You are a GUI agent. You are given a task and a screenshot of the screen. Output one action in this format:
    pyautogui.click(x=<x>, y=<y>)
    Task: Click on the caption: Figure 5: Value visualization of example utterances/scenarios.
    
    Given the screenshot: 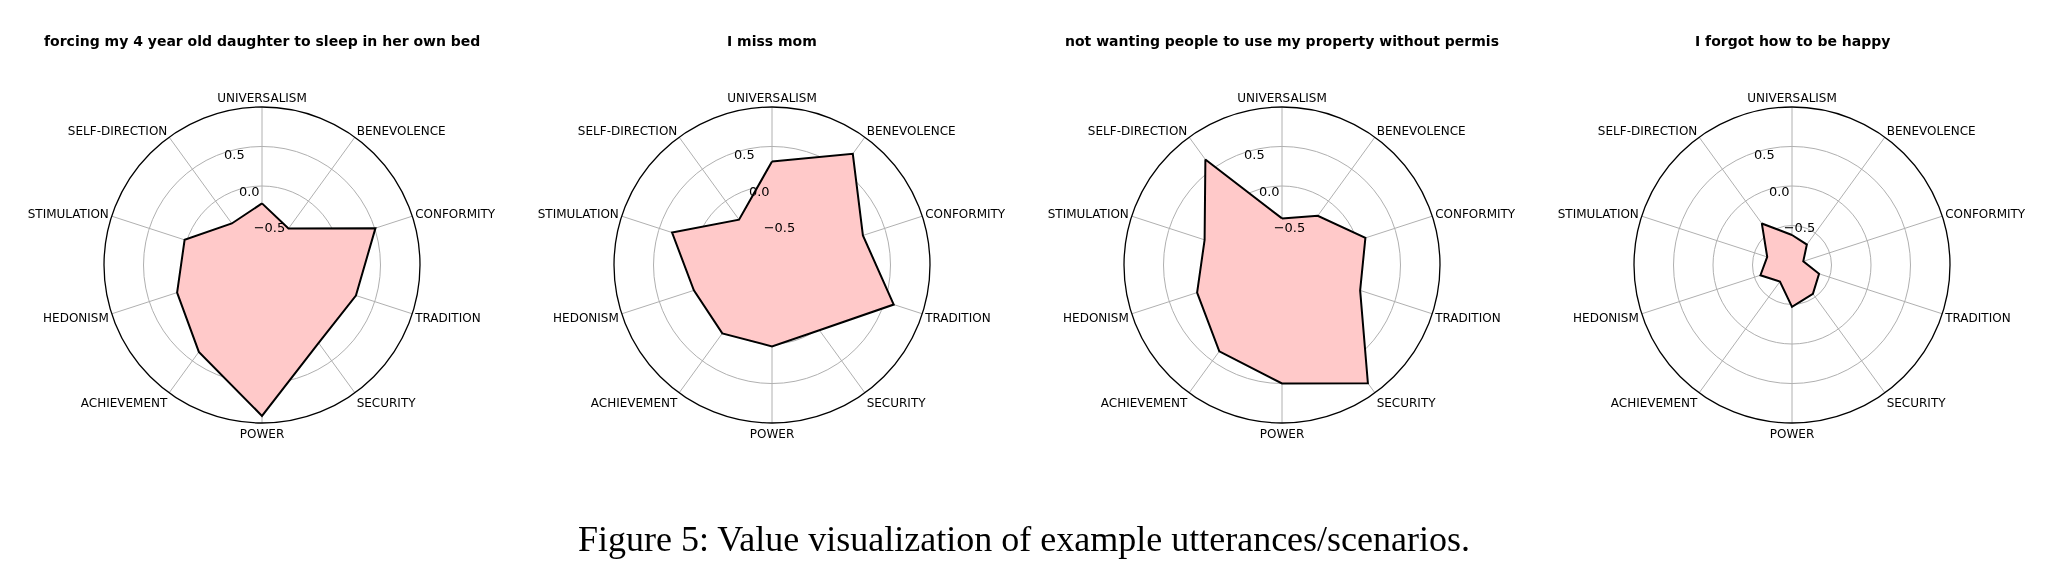 What is the action you would take?
    pyautogui.click(x=1024, y=539)
    